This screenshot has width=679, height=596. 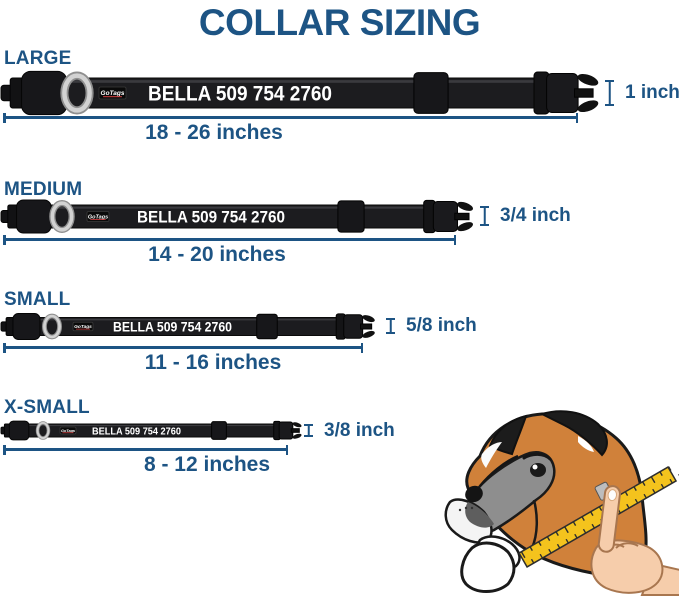 What do you see at coordinates (229, 239) in the screenshot?
I see `length-line-medium` at bounding box center [229, 239].